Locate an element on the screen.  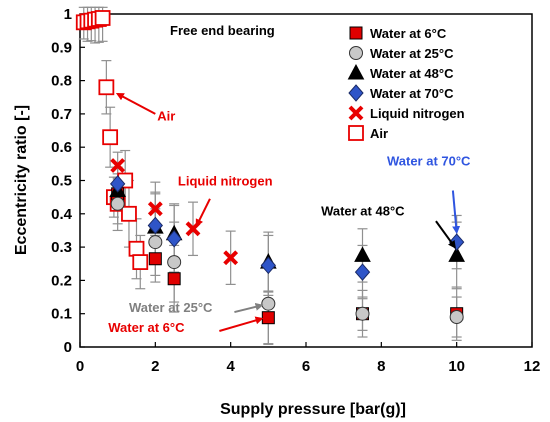
x-tick-label: 4 is located at coordinates (230, 366).